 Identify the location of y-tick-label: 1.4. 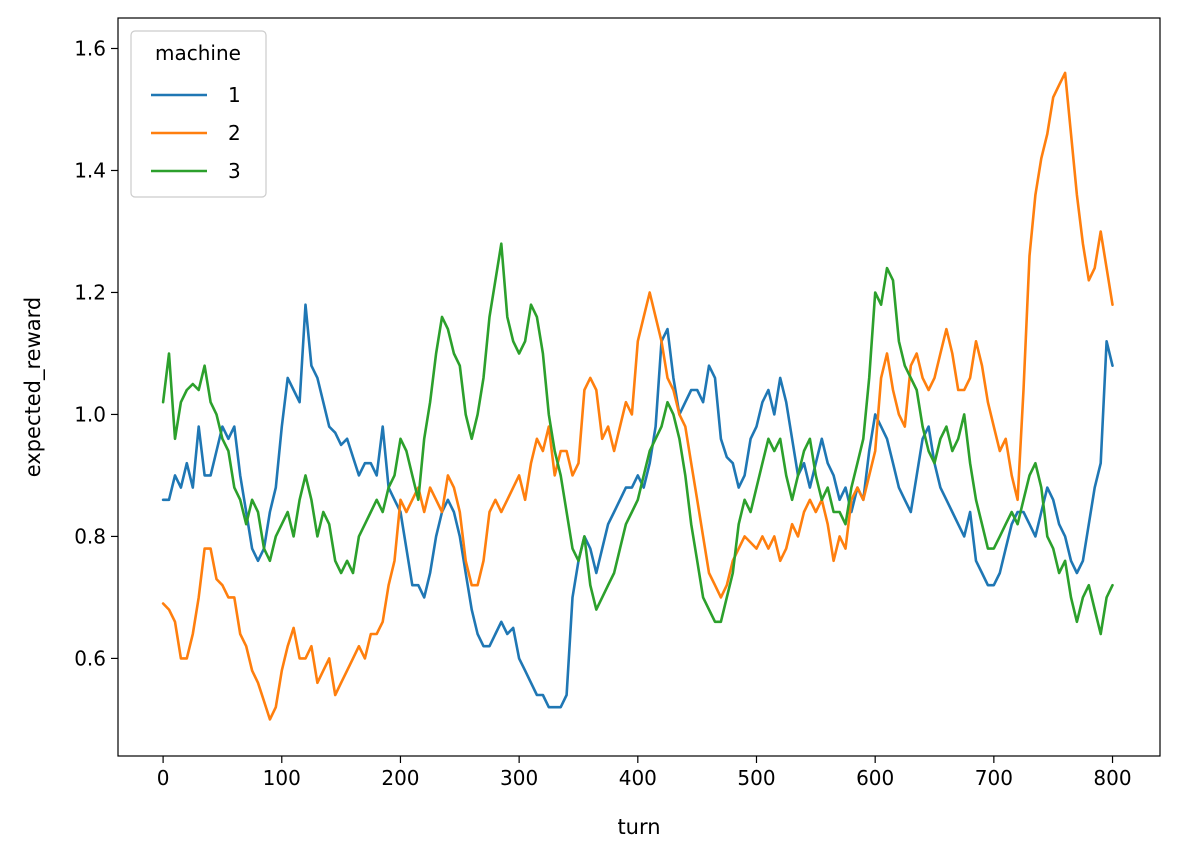
(90, 170).